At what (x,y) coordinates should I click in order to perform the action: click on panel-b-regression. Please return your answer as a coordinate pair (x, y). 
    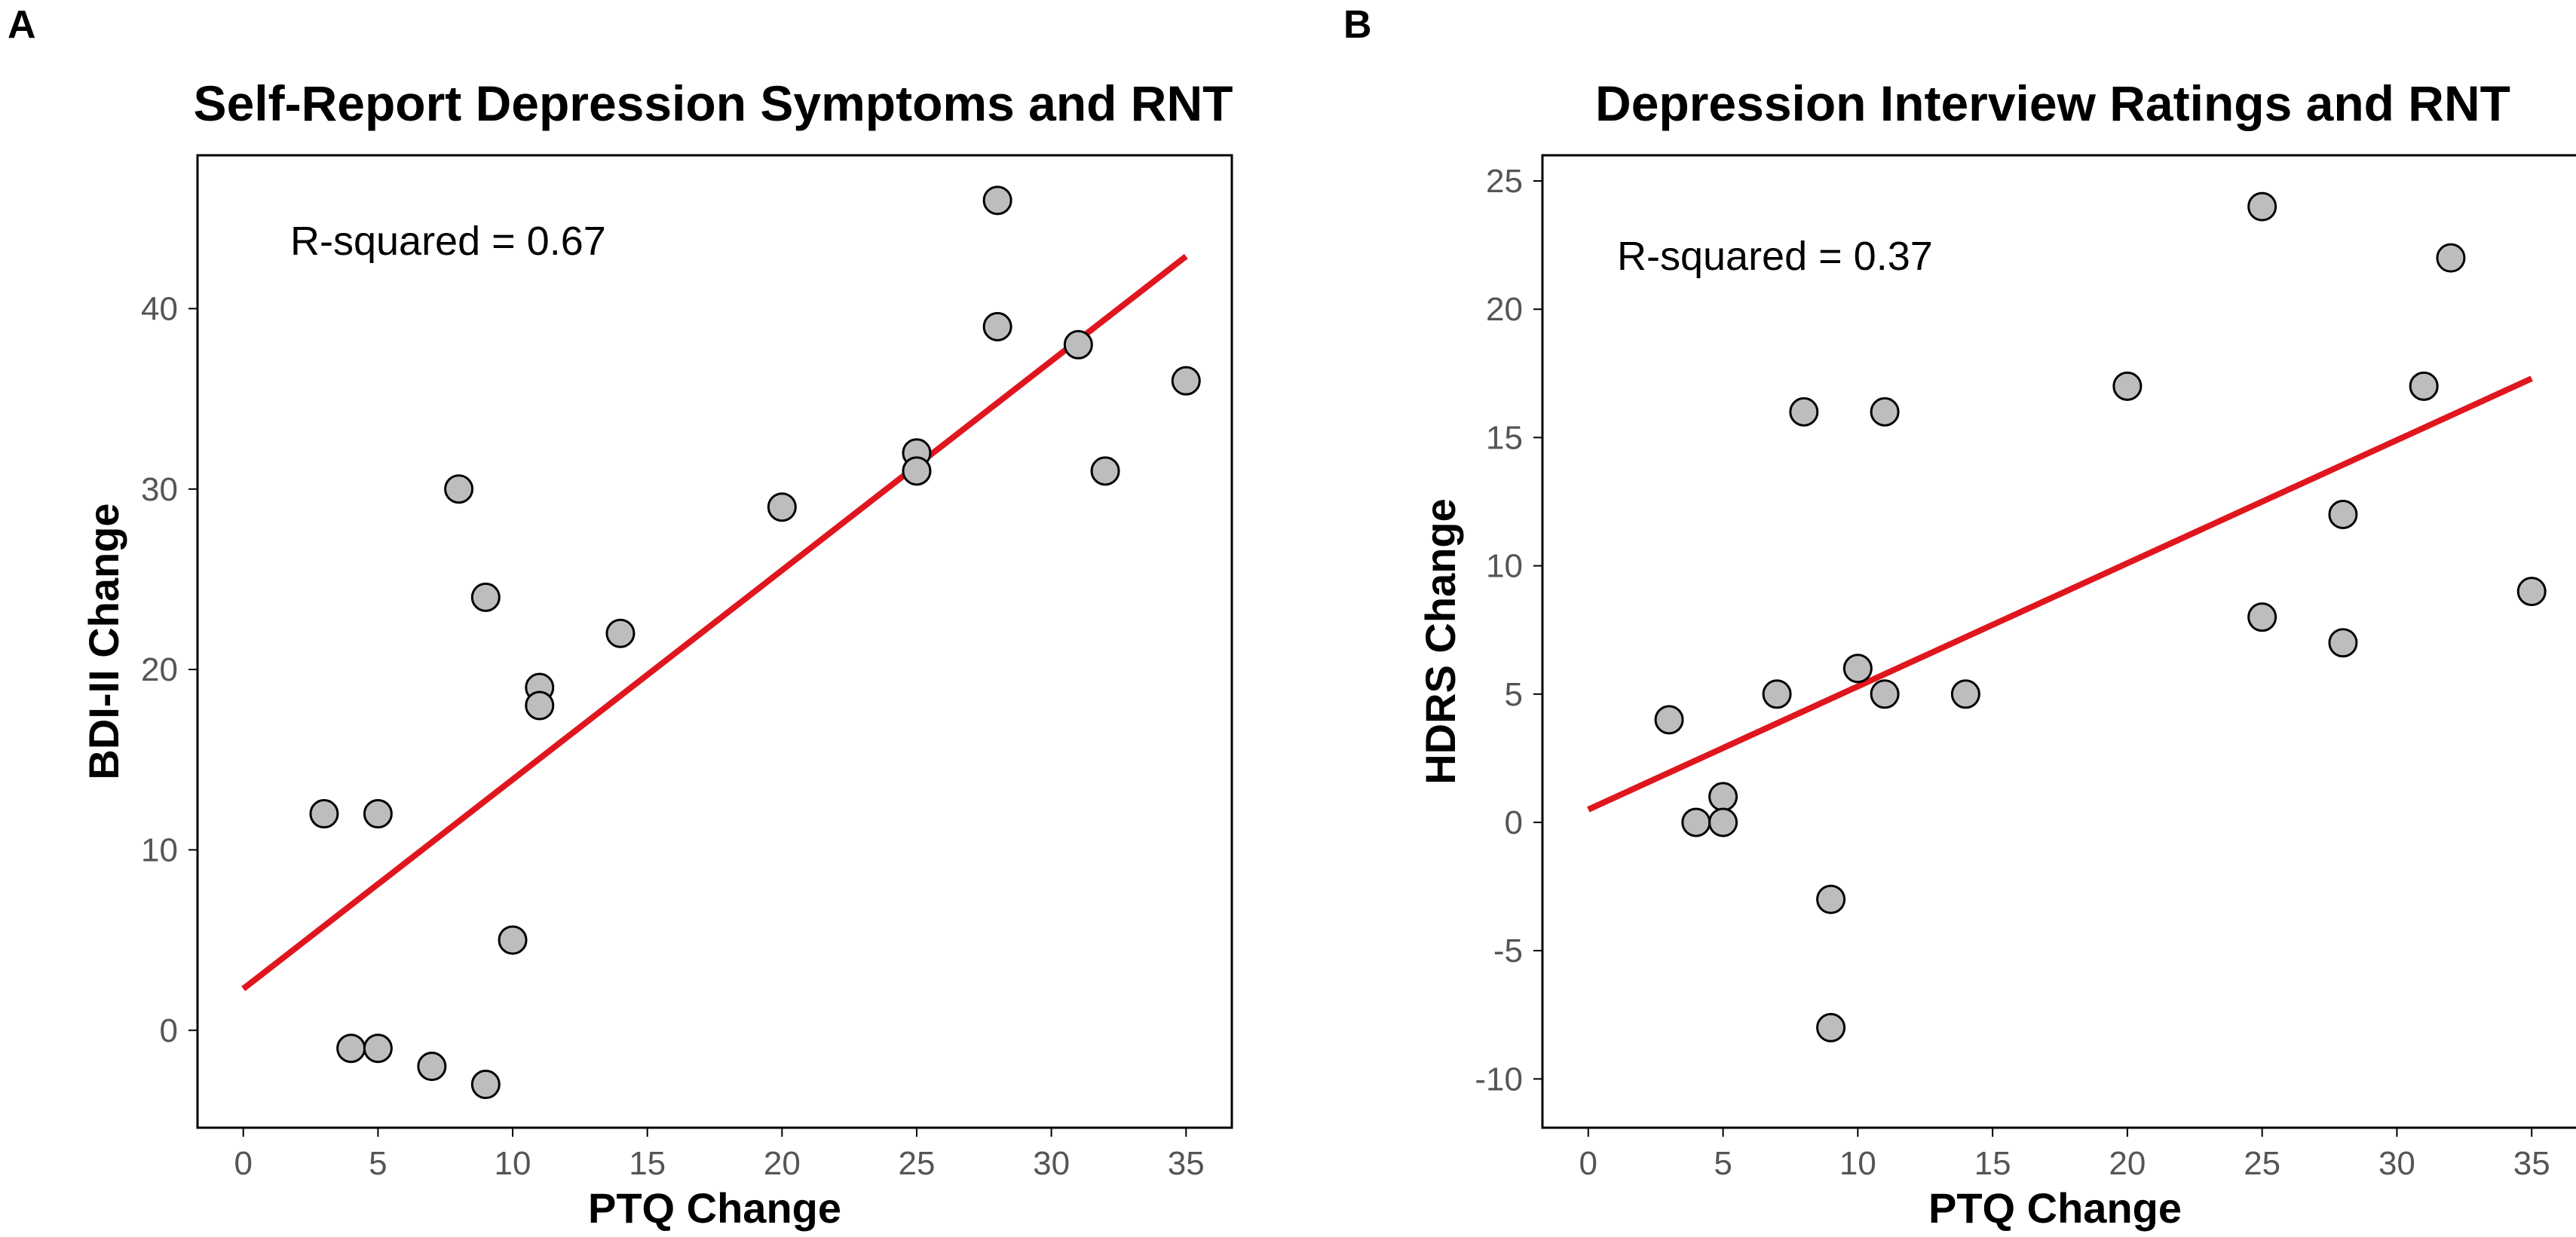
    Looking at the image, I should click on (2060, 594).